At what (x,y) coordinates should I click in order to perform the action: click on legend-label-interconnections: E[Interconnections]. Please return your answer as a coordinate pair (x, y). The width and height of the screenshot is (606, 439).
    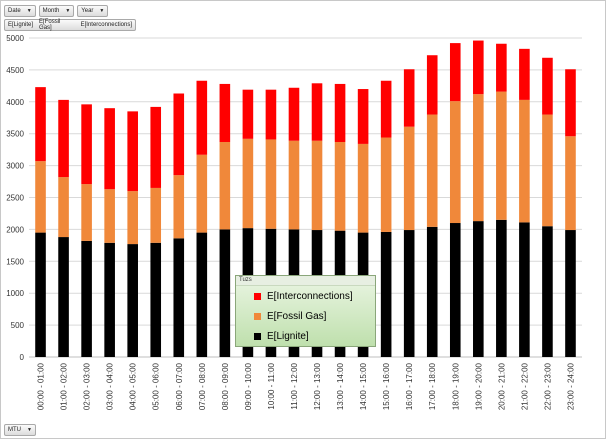
    Looking at the image, I should click on (310, 296).